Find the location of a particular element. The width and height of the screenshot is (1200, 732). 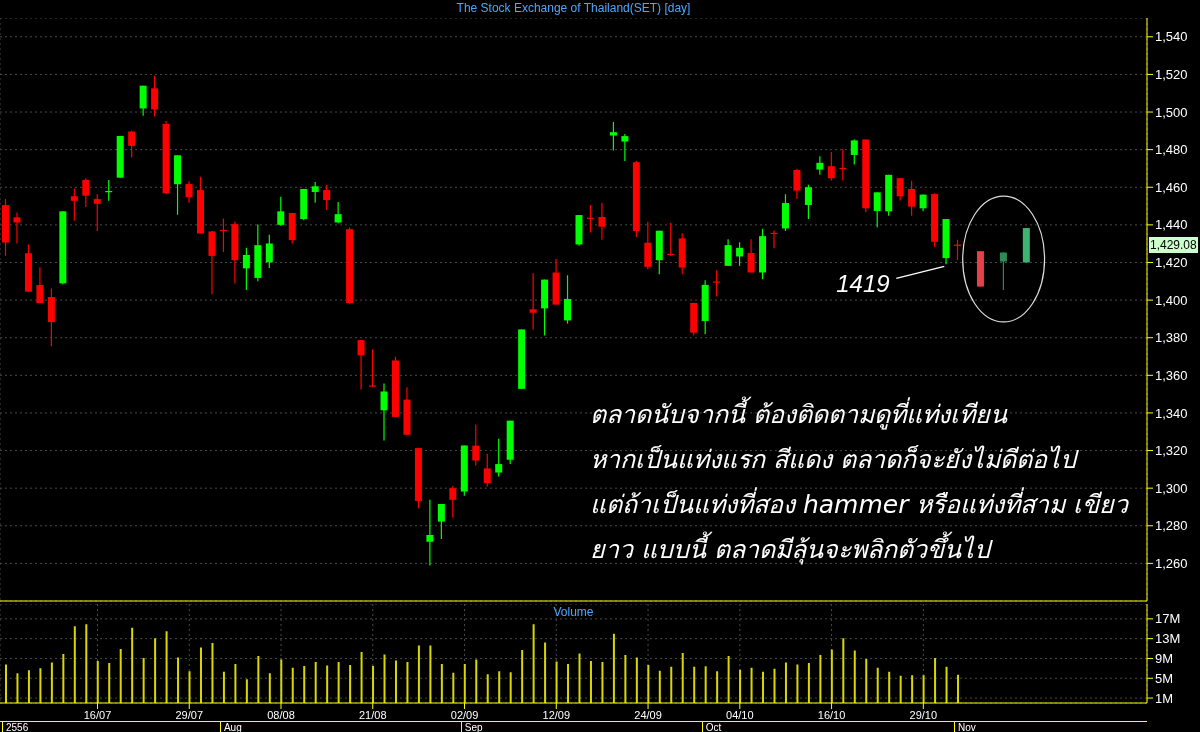

x-tick-label: 16/10 is located at coordinates (831, 714).